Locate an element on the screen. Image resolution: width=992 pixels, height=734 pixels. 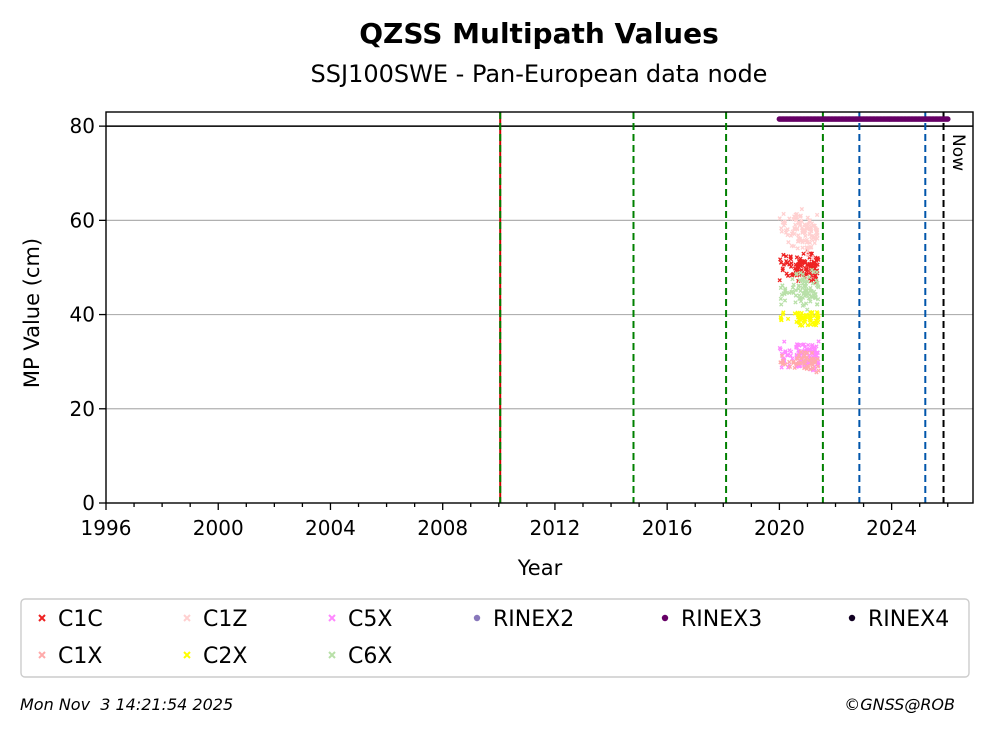
now-label: Now is located at coordinates (958, 152).